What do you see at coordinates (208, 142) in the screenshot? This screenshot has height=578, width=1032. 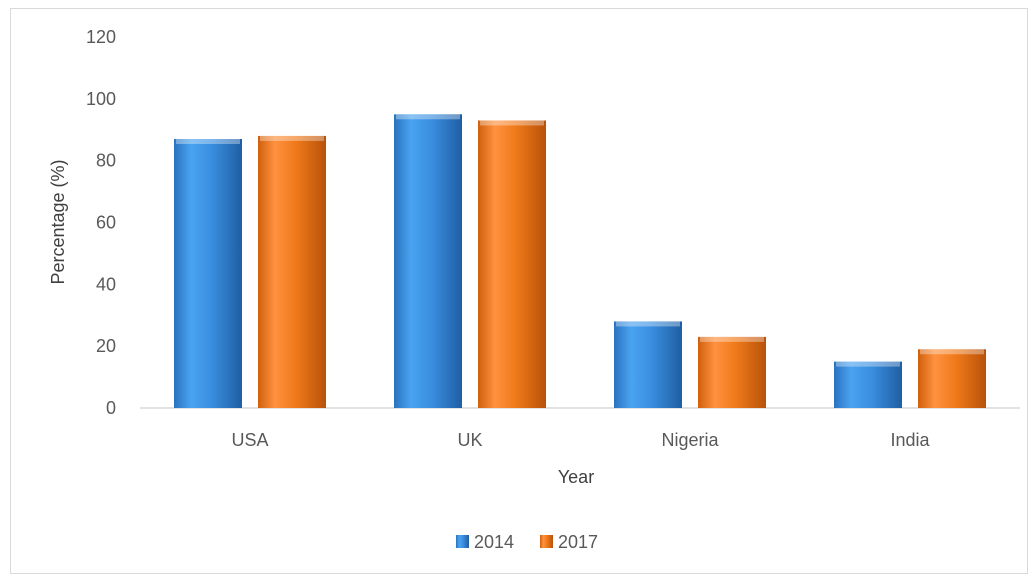 I see `bar-bevel-2014-usa` at bounding box center [208, 142].